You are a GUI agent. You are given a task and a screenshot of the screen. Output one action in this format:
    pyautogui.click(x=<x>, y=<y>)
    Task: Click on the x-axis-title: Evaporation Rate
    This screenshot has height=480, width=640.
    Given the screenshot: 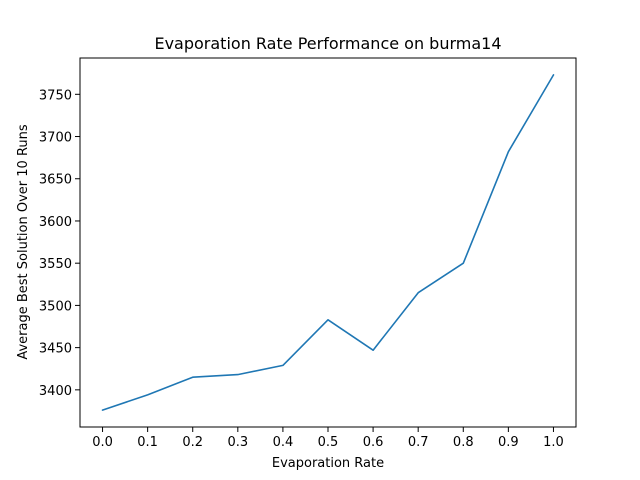 What is the action you would take?
    pyautogui.click(x=328, y=463)
    